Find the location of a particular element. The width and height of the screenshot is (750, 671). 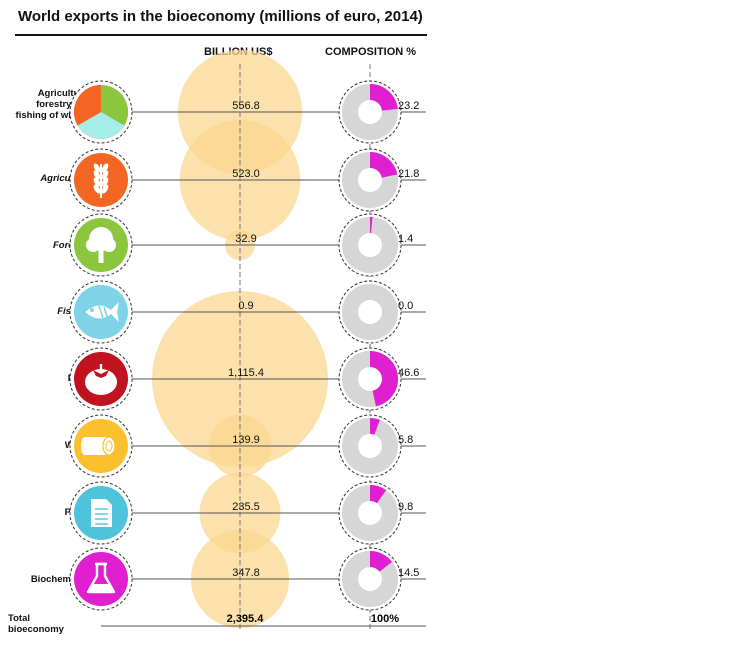

total-label: Total bioeconomy is located at coordinates (36, 624).